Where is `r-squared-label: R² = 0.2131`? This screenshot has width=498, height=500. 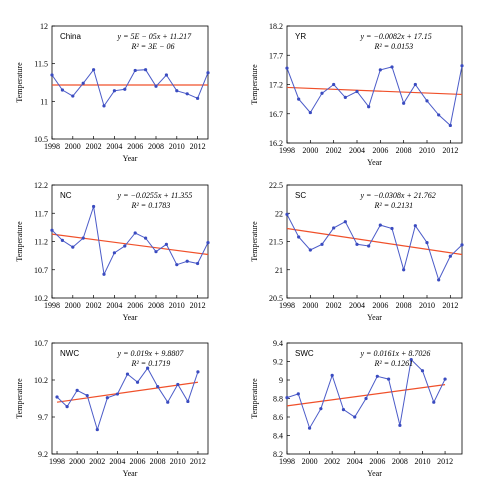
r-squared-label: R² = 0.2131 is located at coordinates (394, 205).